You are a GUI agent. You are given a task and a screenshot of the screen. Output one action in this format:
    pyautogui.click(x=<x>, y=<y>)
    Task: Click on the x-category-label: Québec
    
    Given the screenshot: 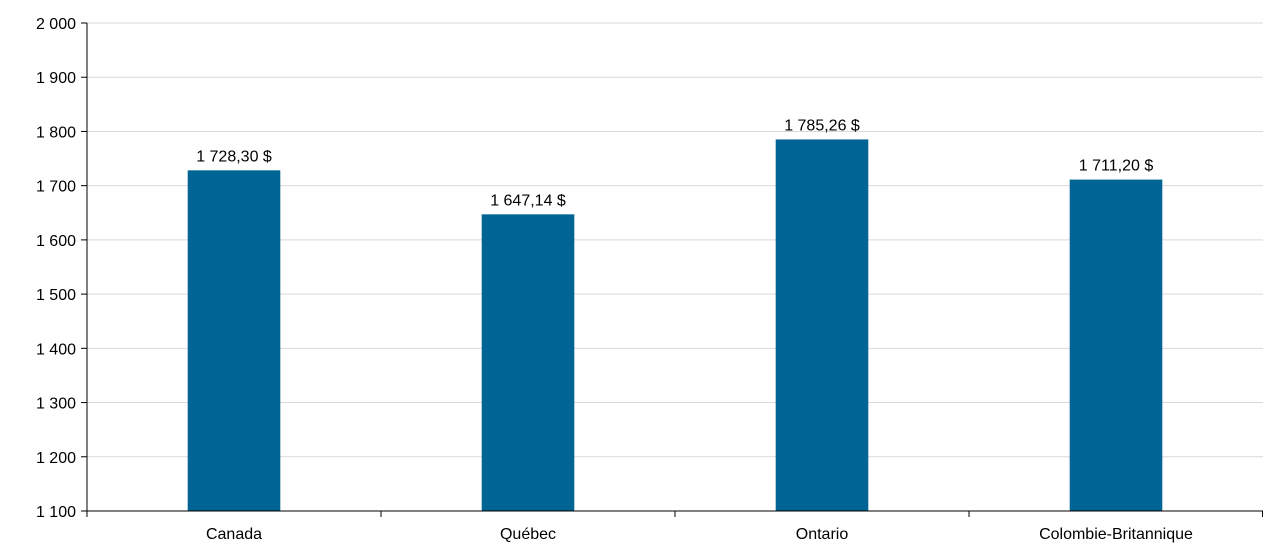 What is the action you would take?
    pyautogui.click(x=528, y=534)
    